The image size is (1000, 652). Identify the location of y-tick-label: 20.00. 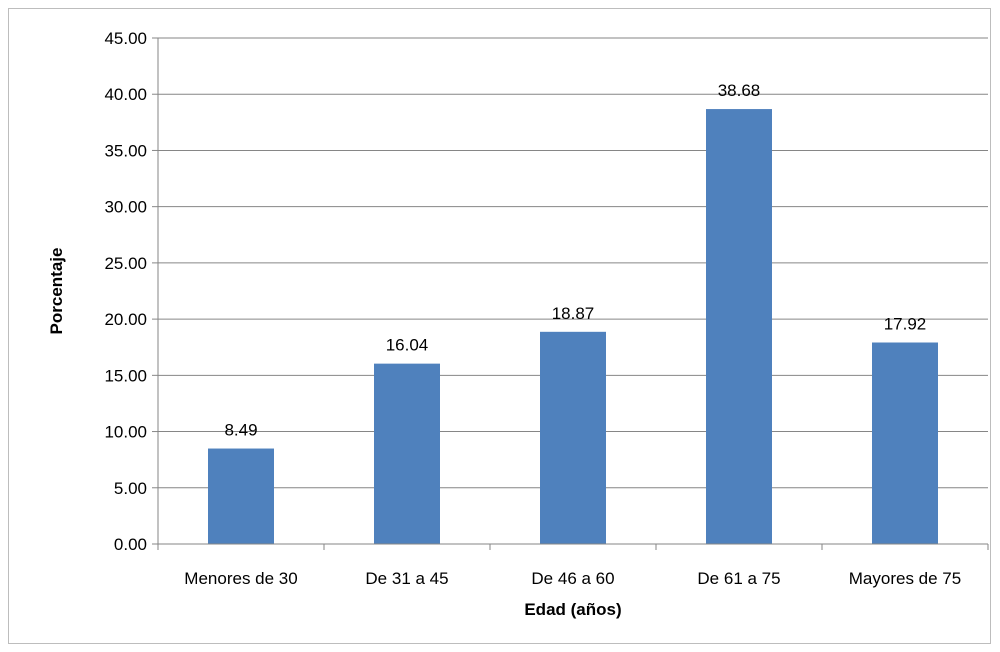
(125, 319).